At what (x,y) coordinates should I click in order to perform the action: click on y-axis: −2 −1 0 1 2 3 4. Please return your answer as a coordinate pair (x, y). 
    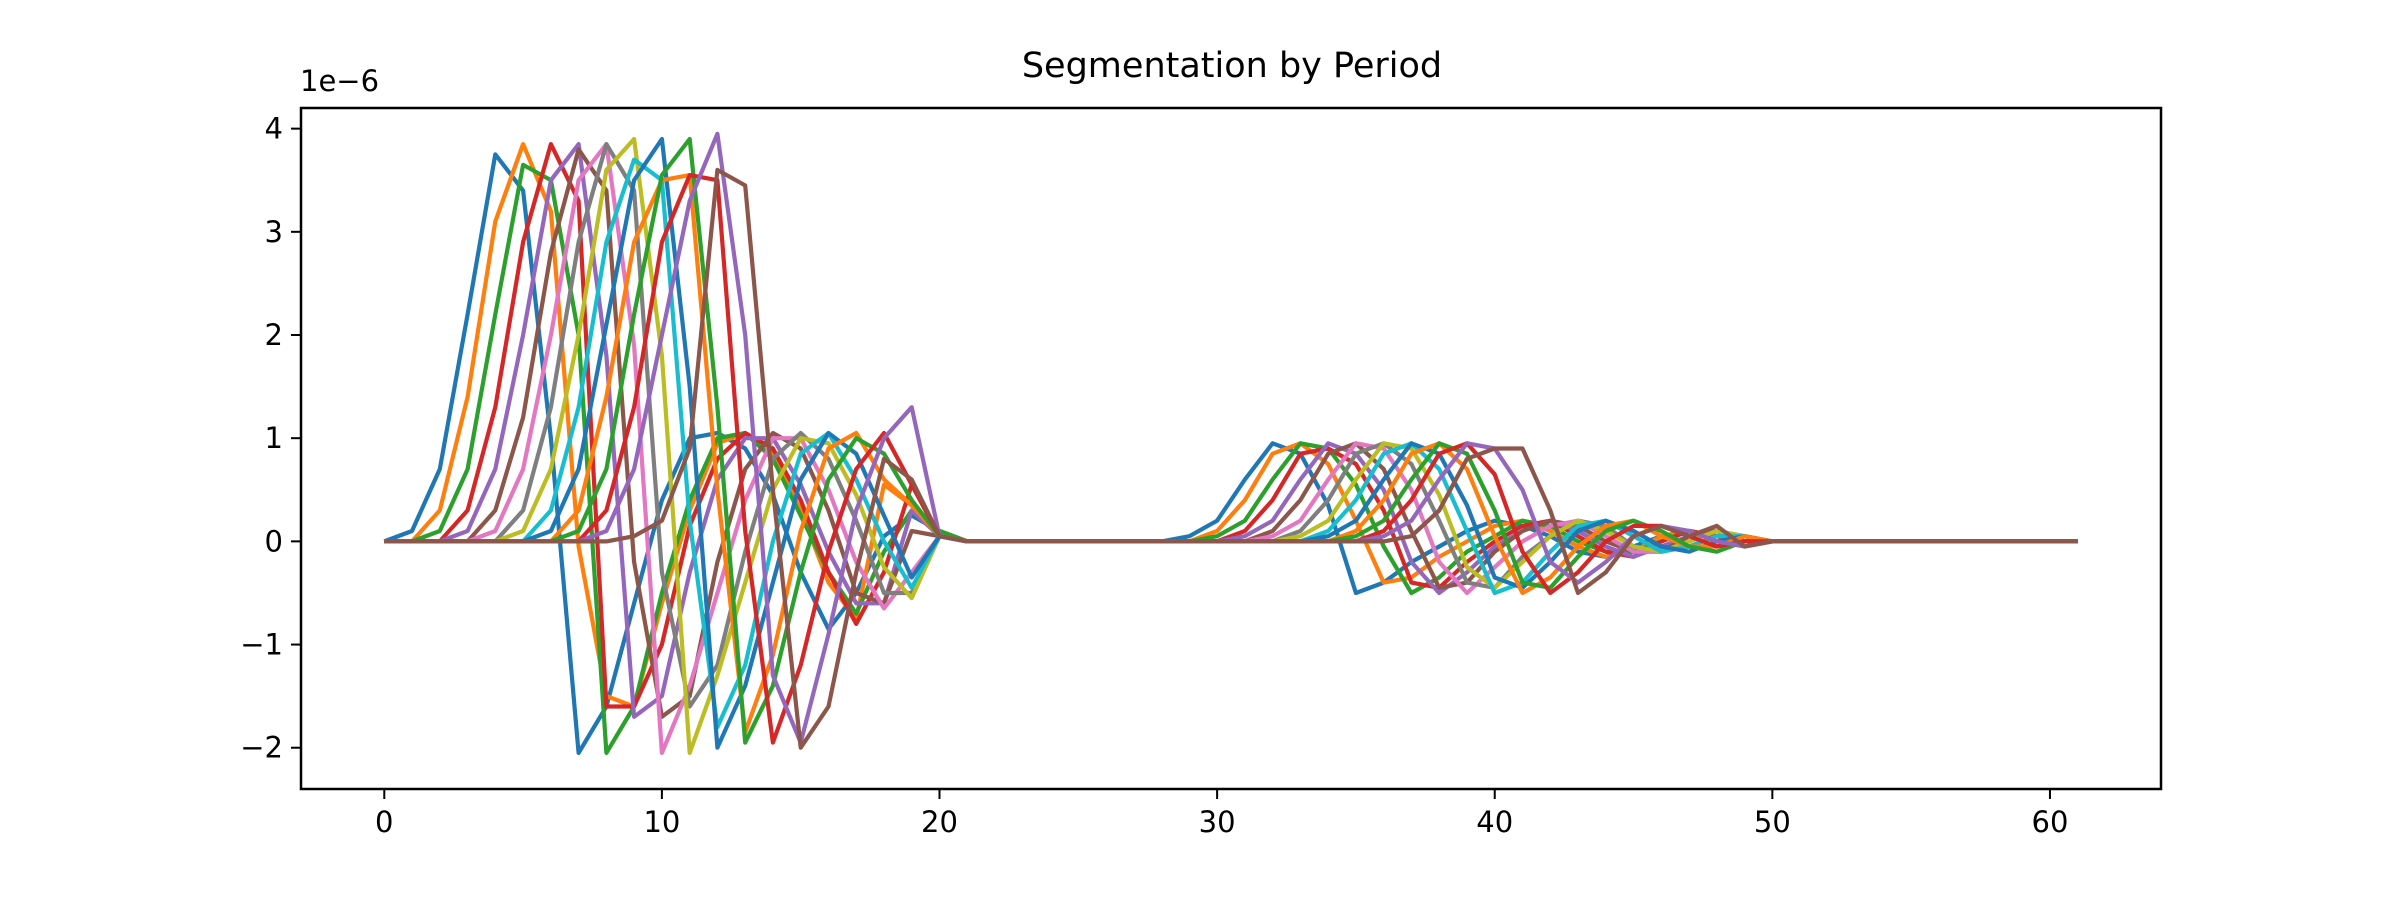
    Looking at the image, I should click on (270, 438).